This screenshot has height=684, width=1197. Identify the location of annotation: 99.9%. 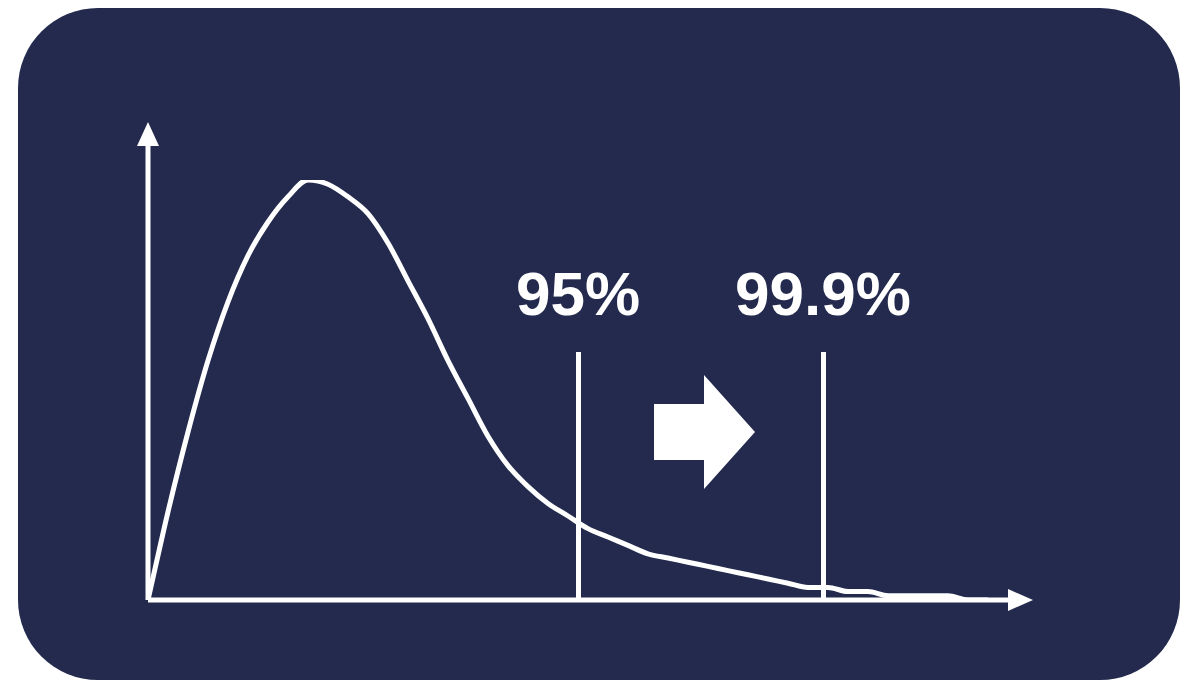
(823, 294).